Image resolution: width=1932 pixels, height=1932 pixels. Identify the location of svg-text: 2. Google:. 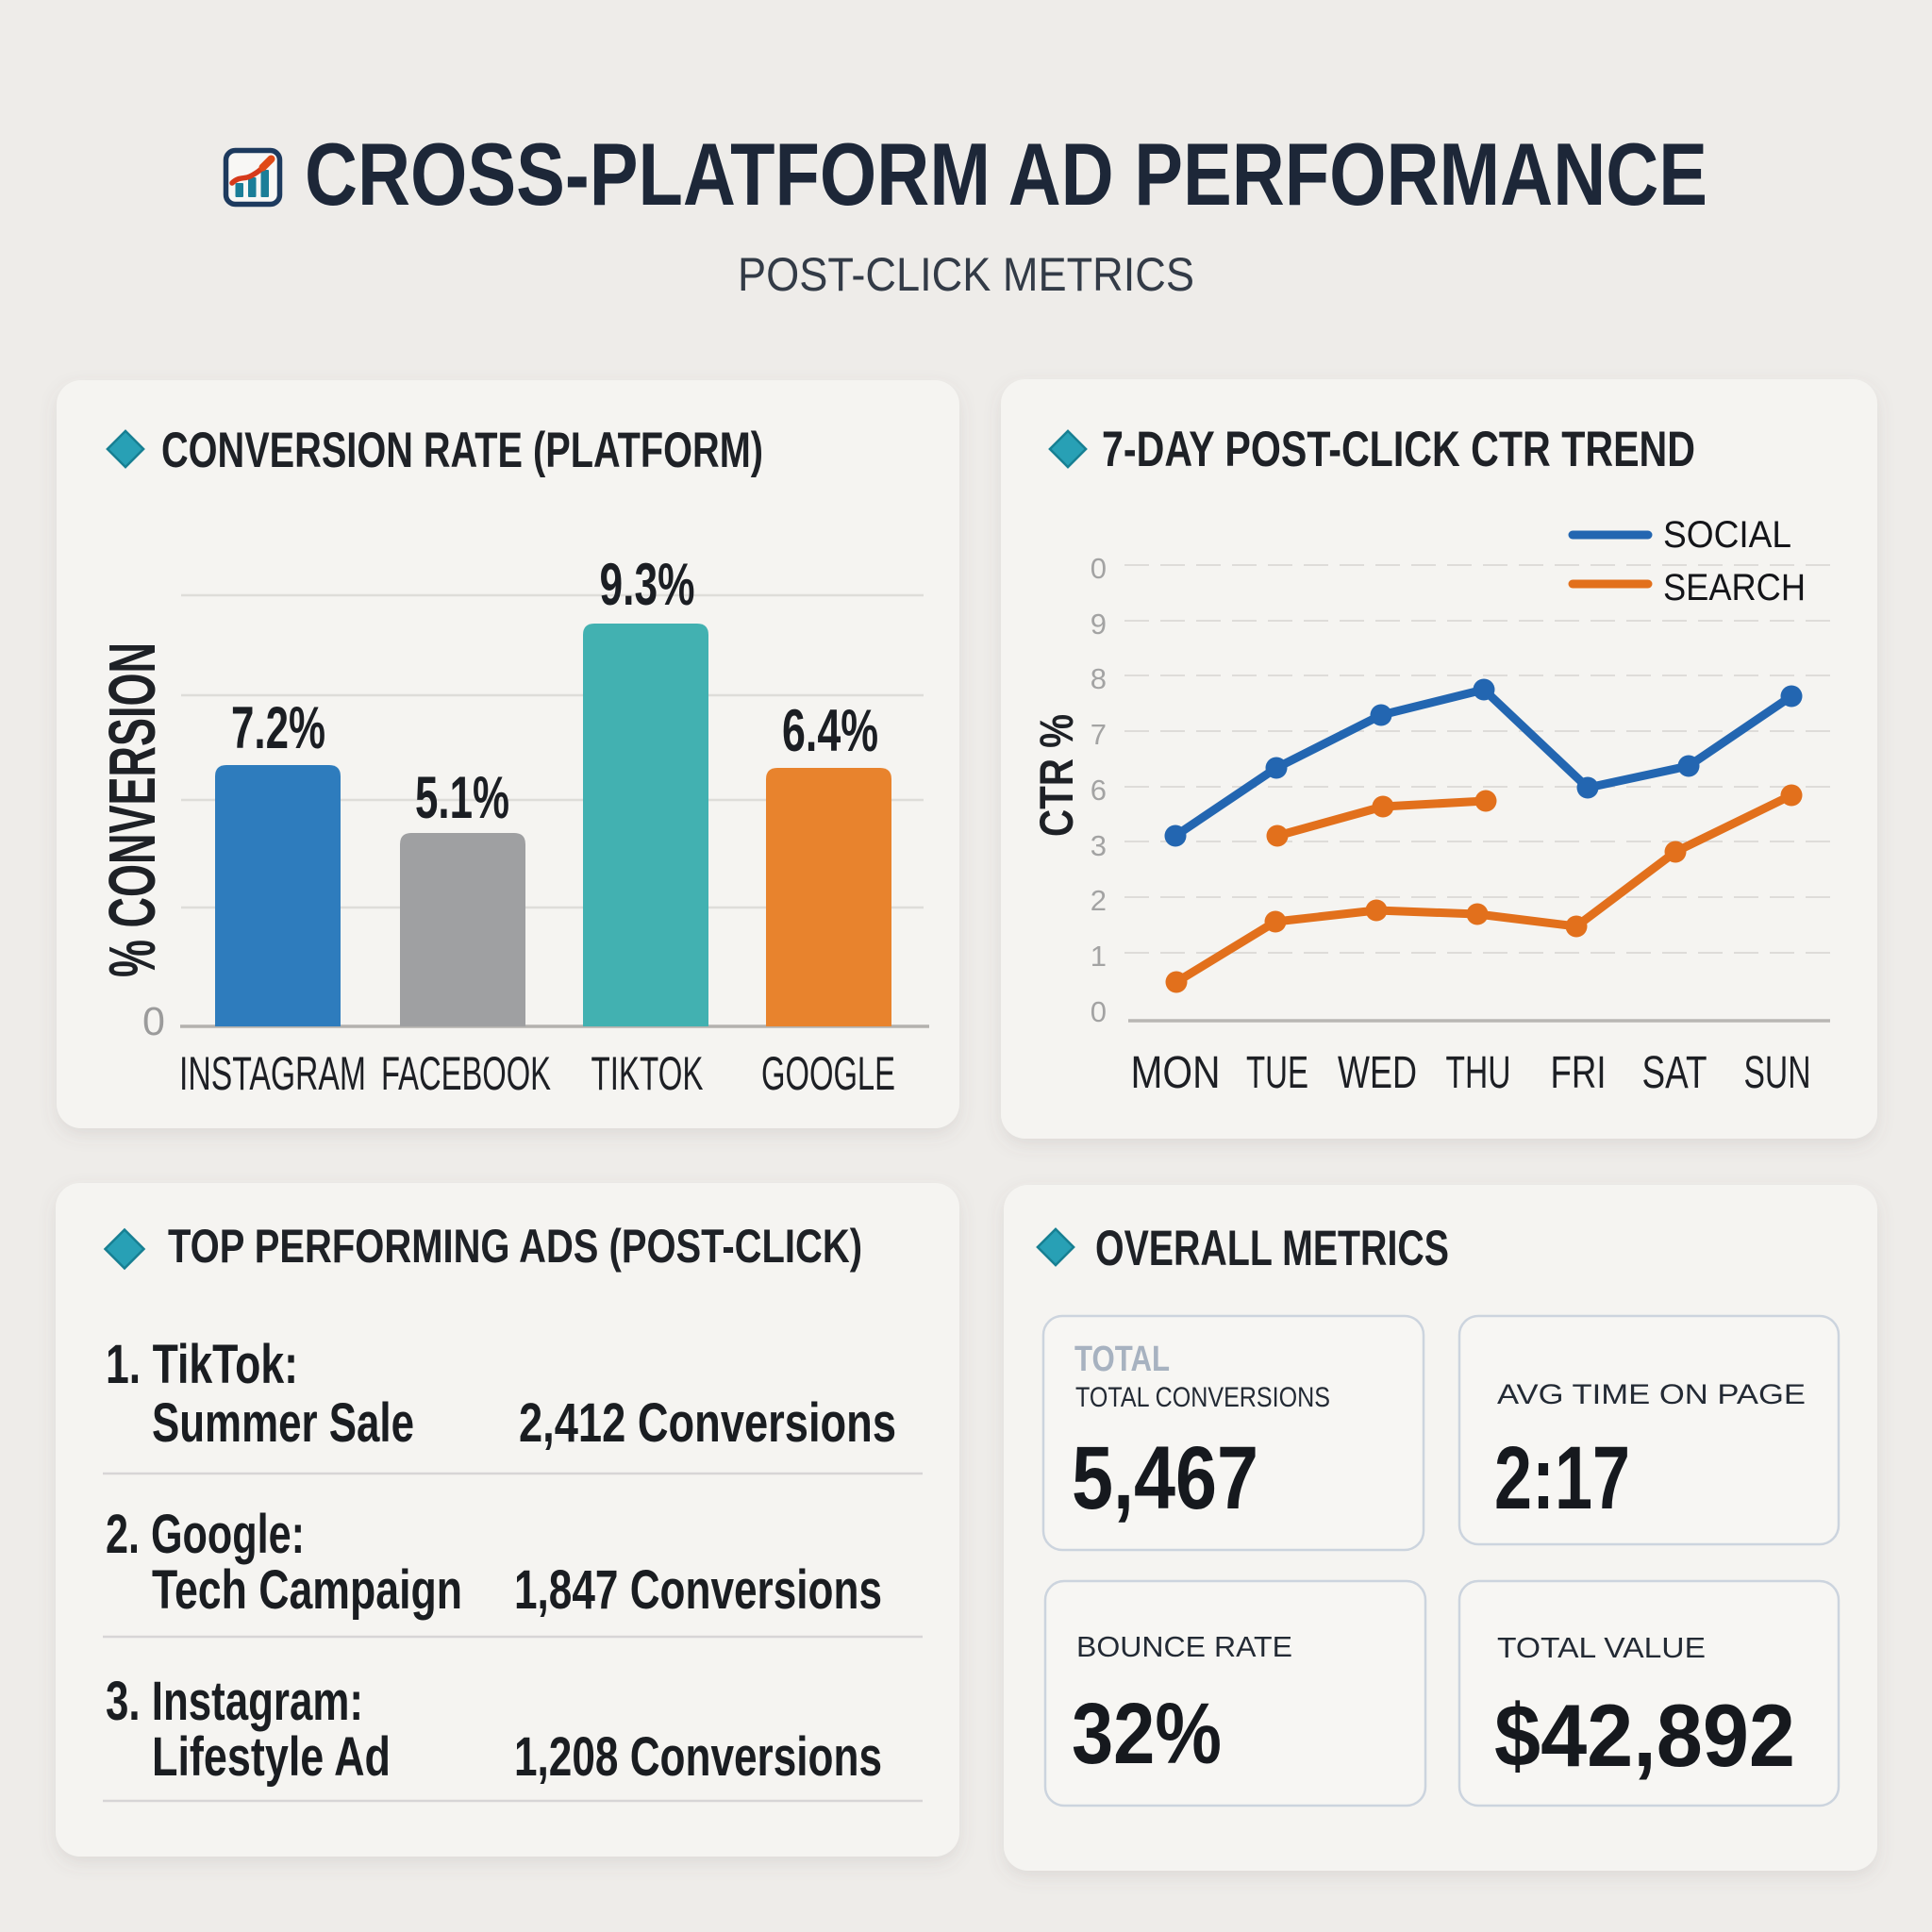
(205, 1535).